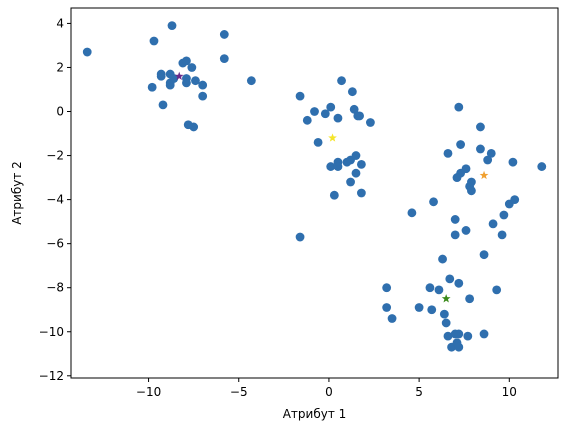 The width and height of the screenshot is (574, 432). What do you see at coordinates (60, 67) in the screenshot?
I see `y-tick-label: 2` at bounding box center [60, 67].